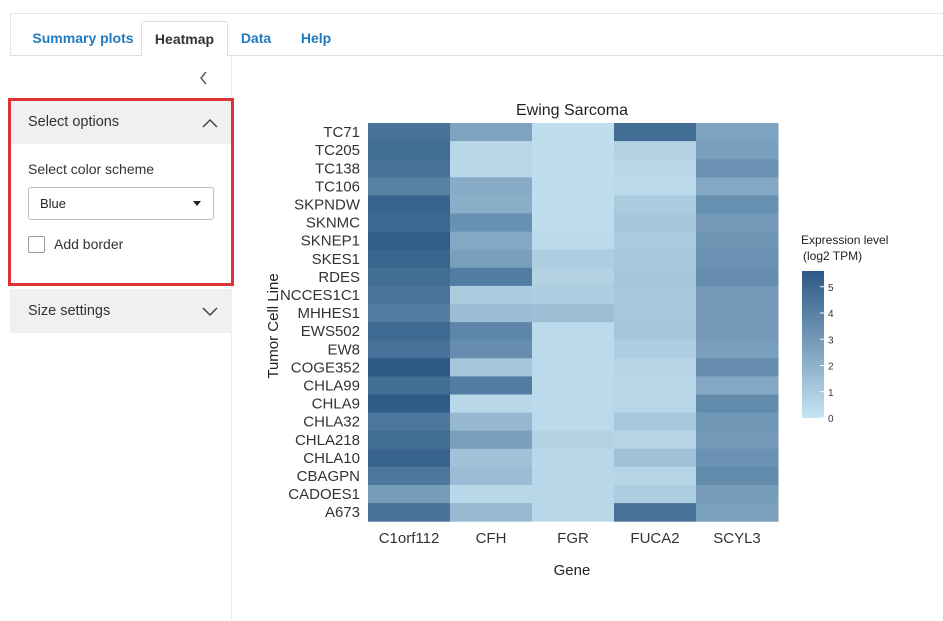 The height and width of the screenshot is (621, 943). What do you see at coordinates (844, 240) in the screenshot?
I see `legend-title-line1: Expression level` at bounding box center [844, 240].